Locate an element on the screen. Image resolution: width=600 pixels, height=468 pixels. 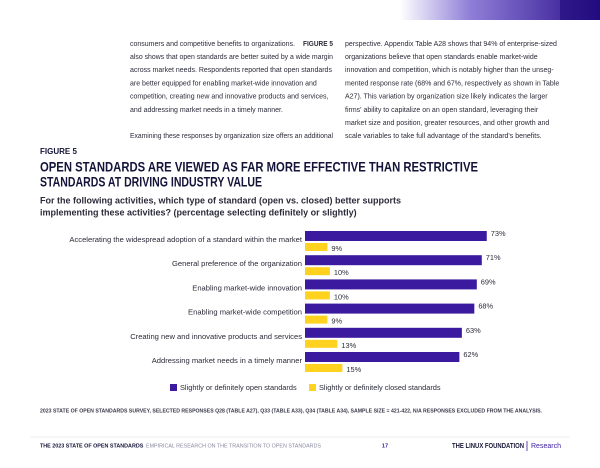
value-label: 63% is located at coordinates (473, 330).